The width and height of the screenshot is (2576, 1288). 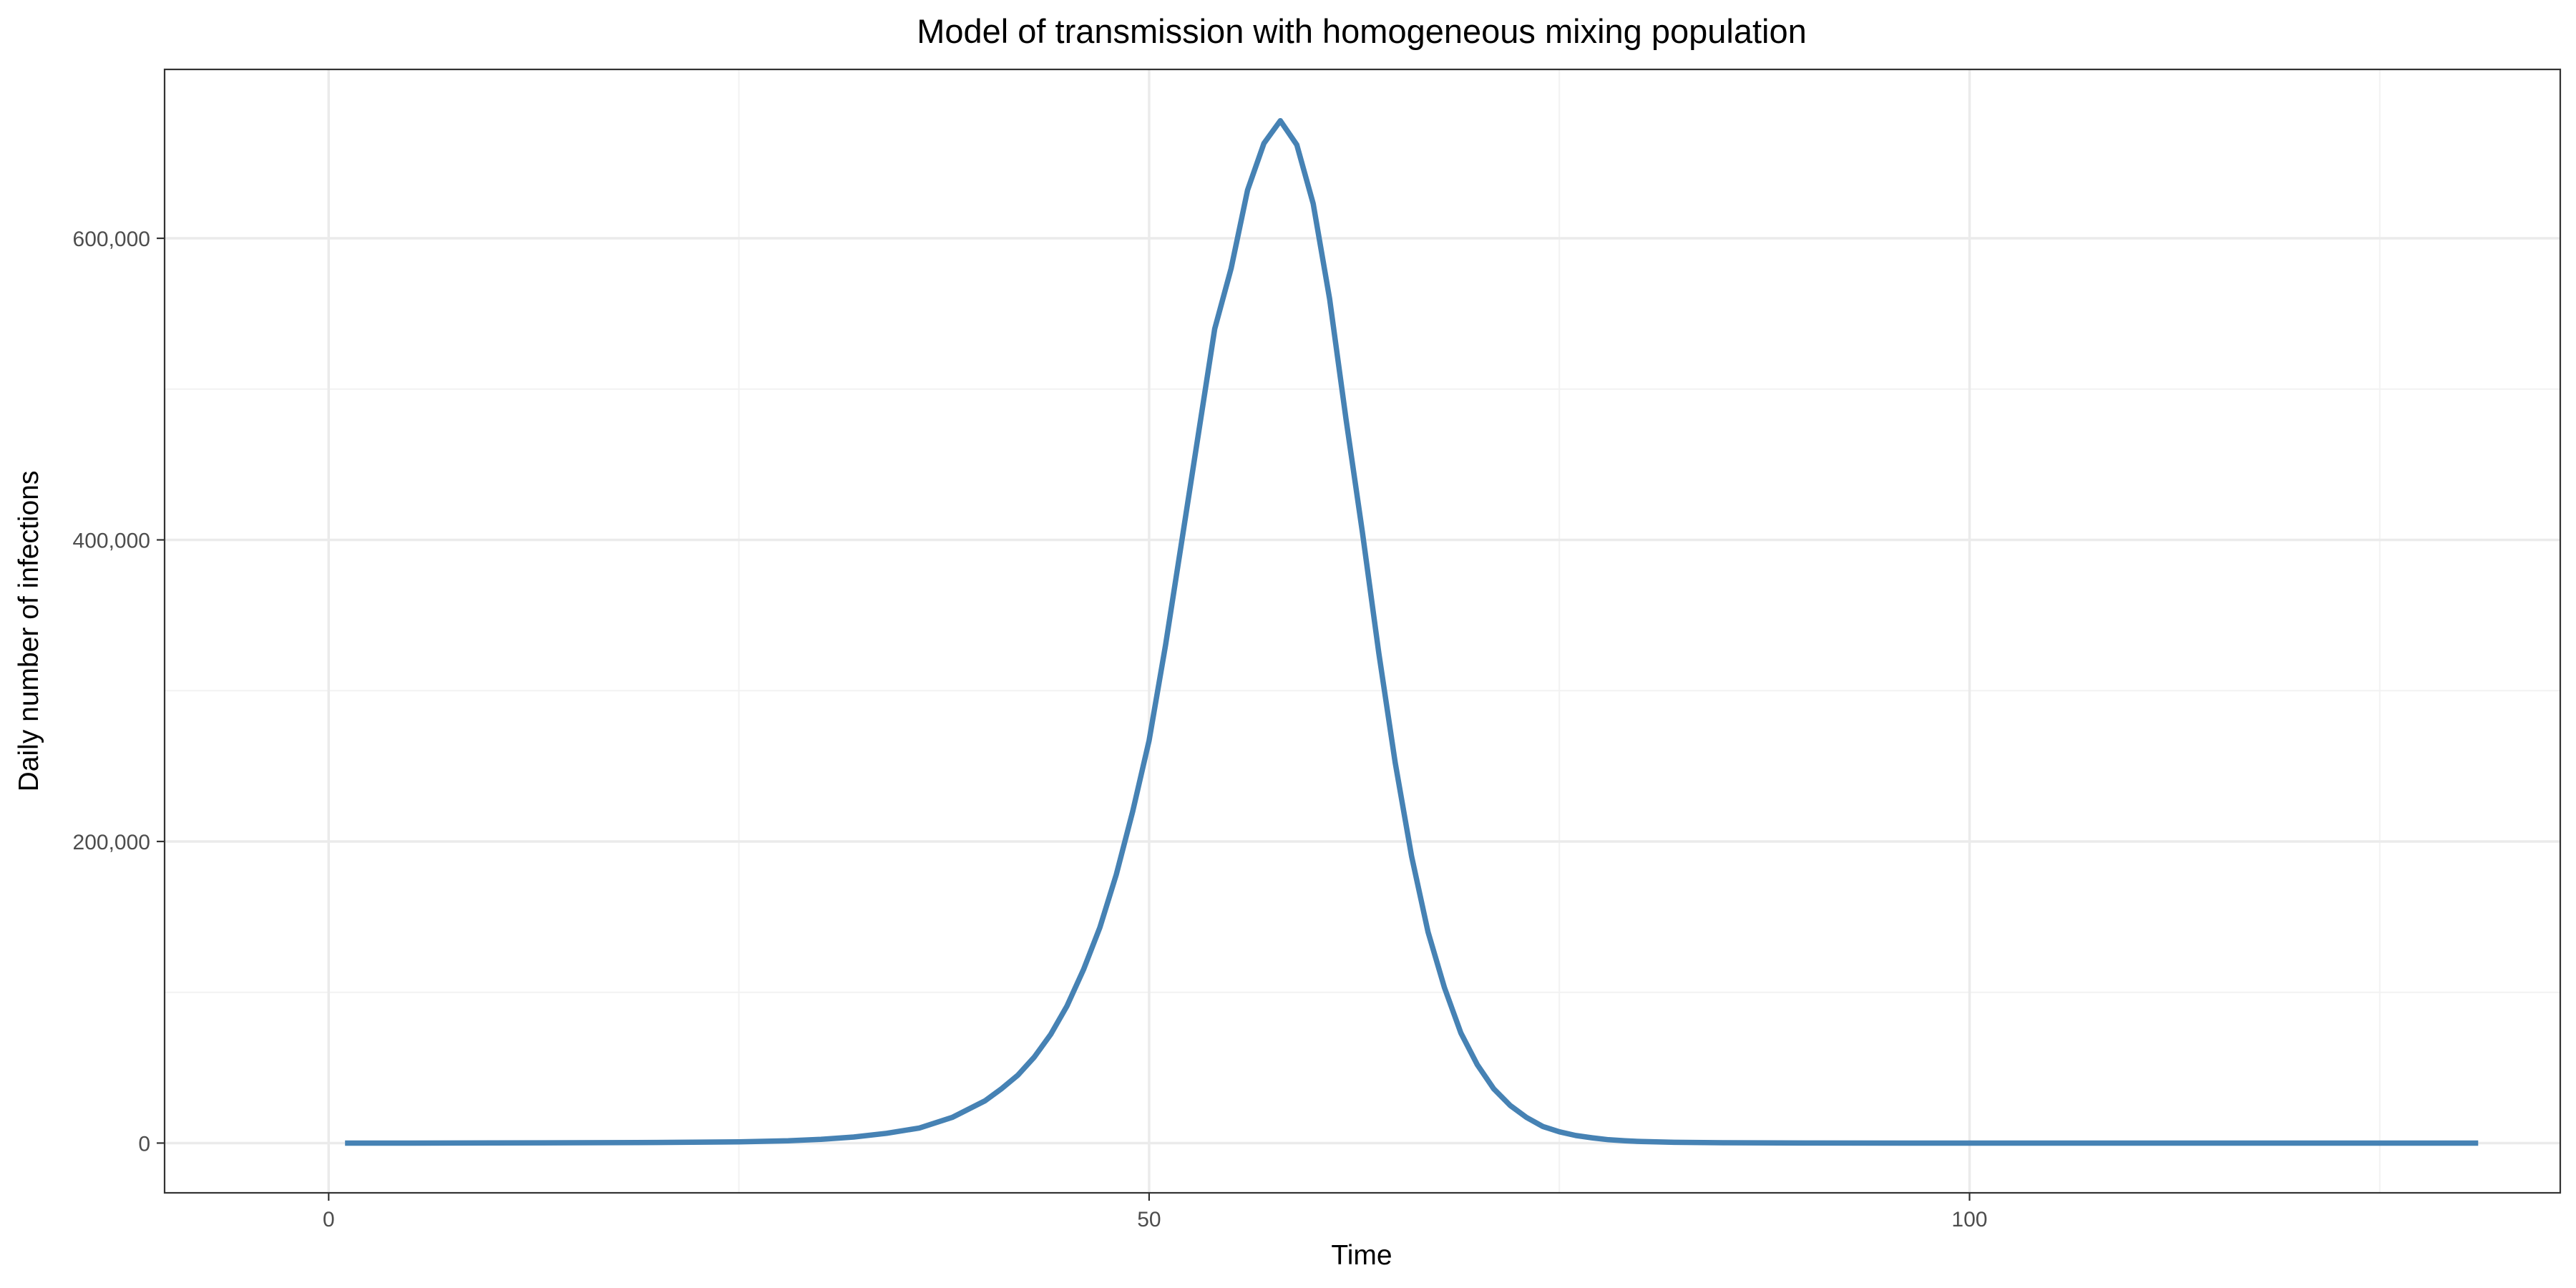 What do you see at coordinates (111, 541) in the screenshot?
I see `y-tick-label: 400,000` at bounding box center [111, 541].